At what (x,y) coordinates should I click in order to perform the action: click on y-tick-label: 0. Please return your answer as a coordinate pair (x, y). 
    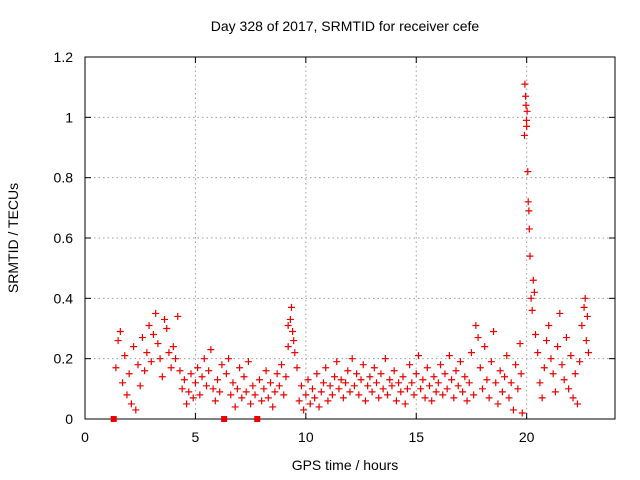
    Looking at the image, I should click on (69, 419).